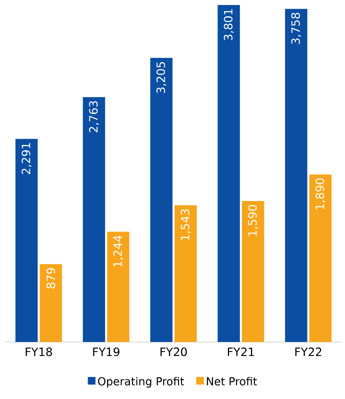  I want to click on legend-label: Net Profit, so click(231, 381).